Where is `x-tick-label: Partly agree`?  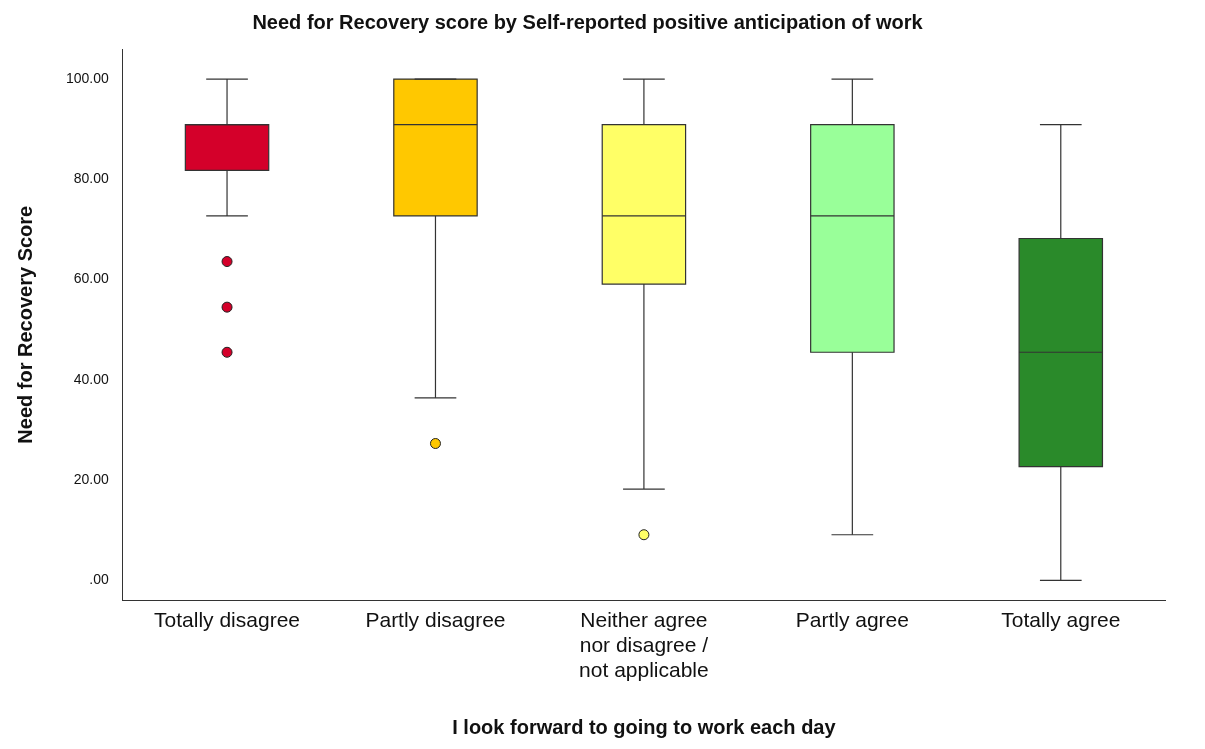
x-tick-label: Partly agree is located at coordinates (852, 619).